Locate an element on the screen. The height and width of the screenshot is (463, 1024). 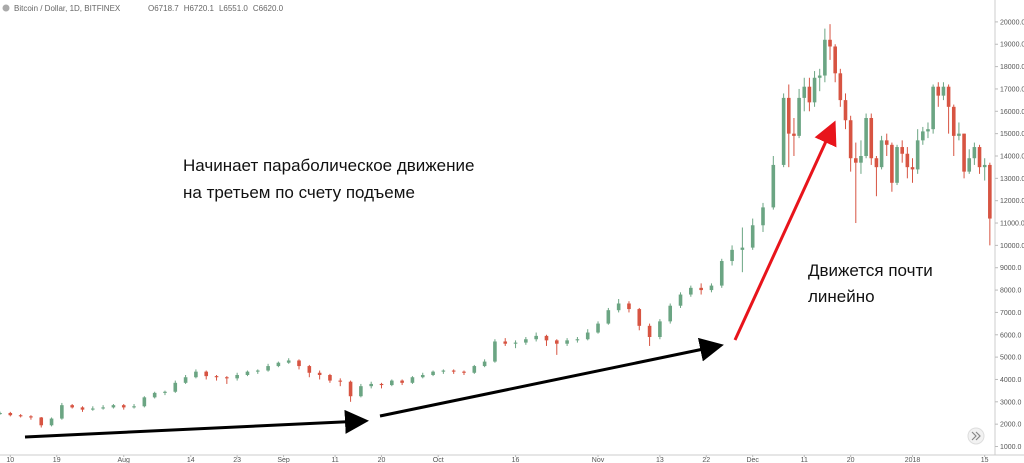
annotation: Движется почти is located at coordinates (870, 270).